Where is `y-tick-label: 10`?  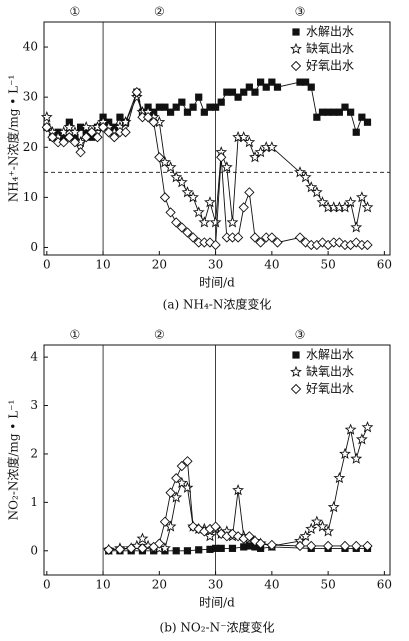 y-tick-label: 10 is located at coordinates (30, 197).